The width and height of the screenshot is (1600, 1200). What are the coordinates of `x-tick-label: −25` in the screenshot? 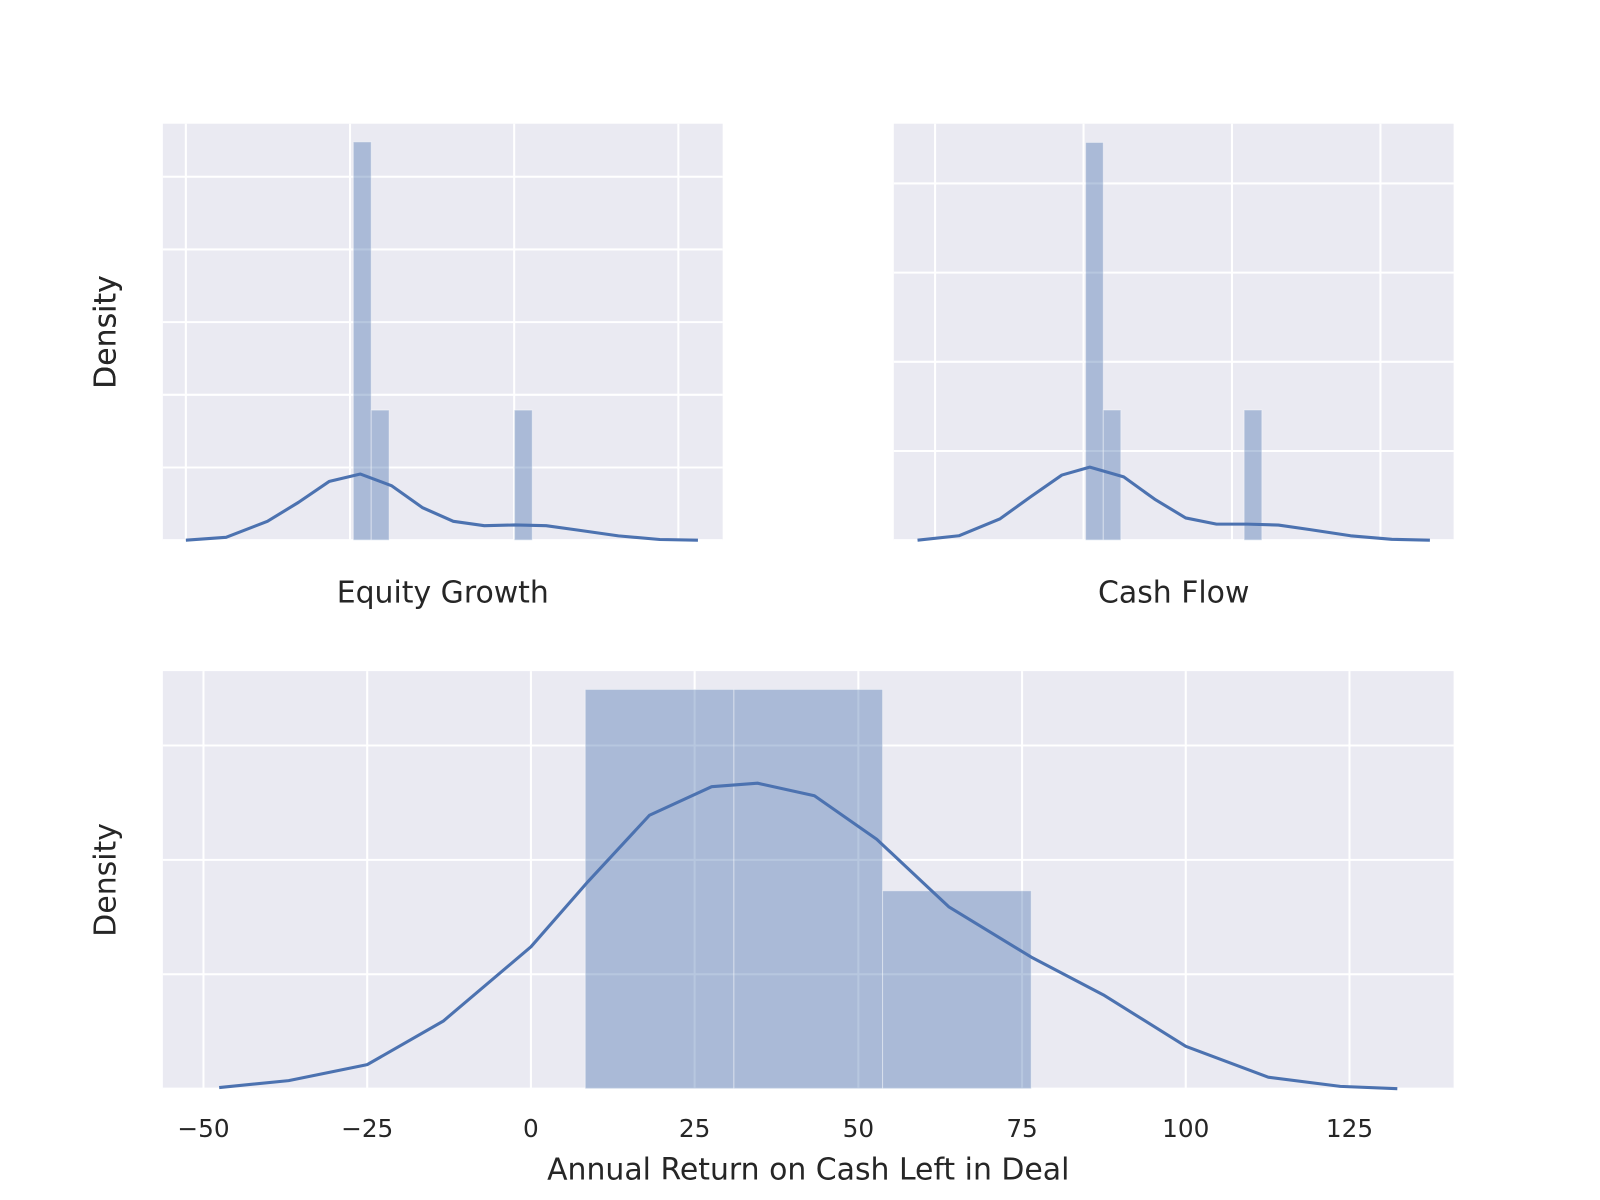 It's located at (367, 1128).